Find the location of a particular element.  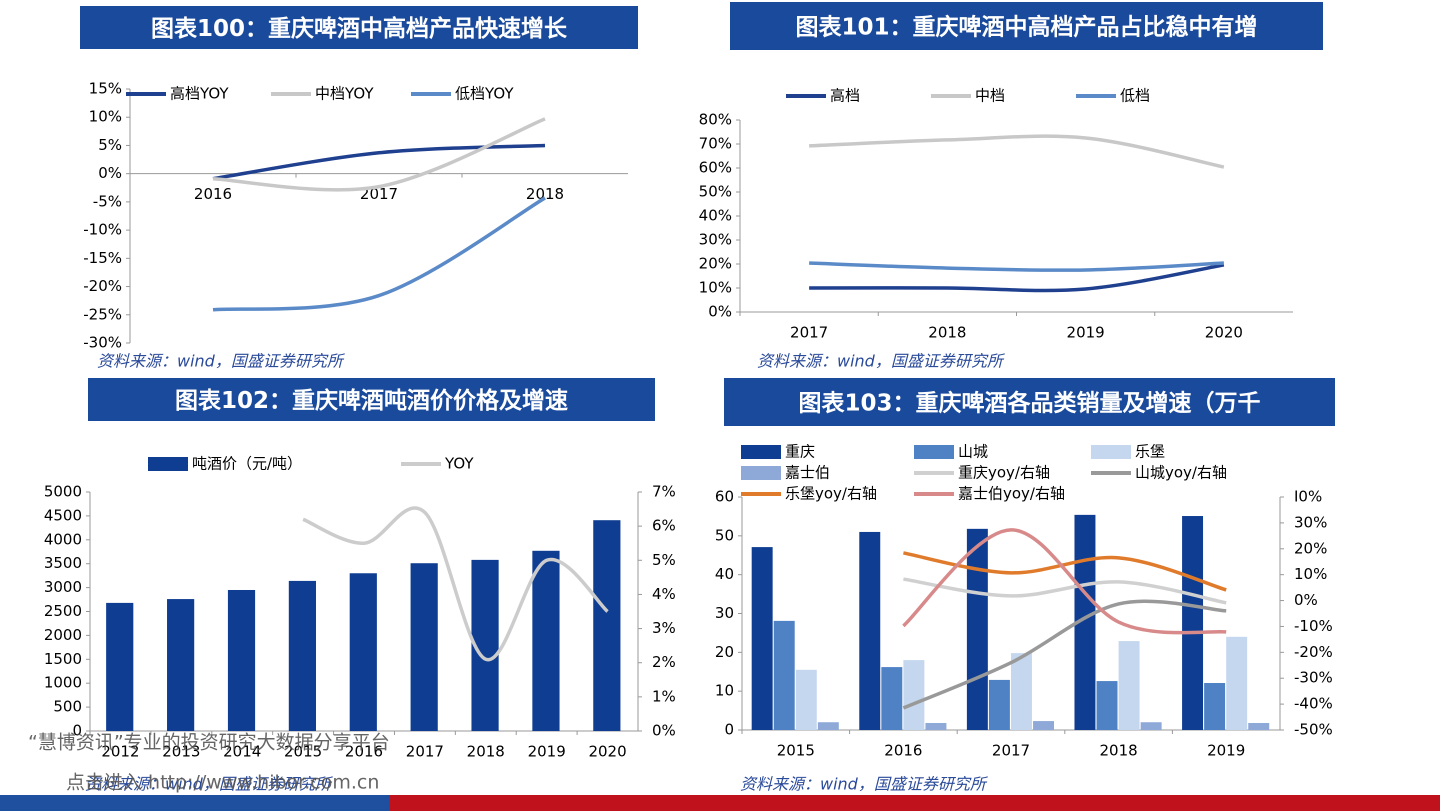

y-tick-label: 50 is located at coordinates (724, 535).